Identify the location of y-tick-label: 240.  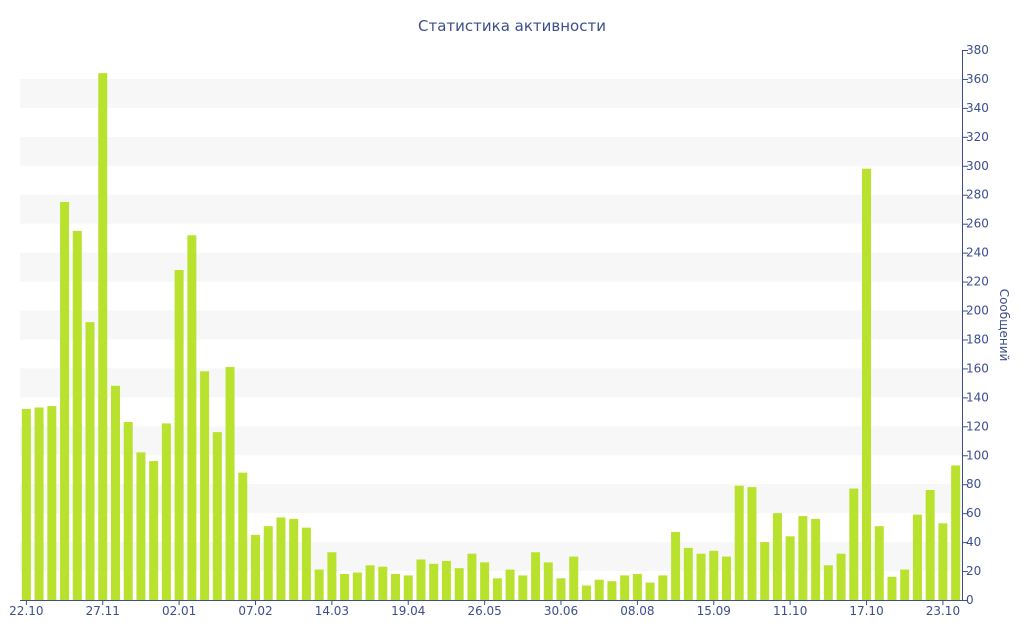
(977, 253).